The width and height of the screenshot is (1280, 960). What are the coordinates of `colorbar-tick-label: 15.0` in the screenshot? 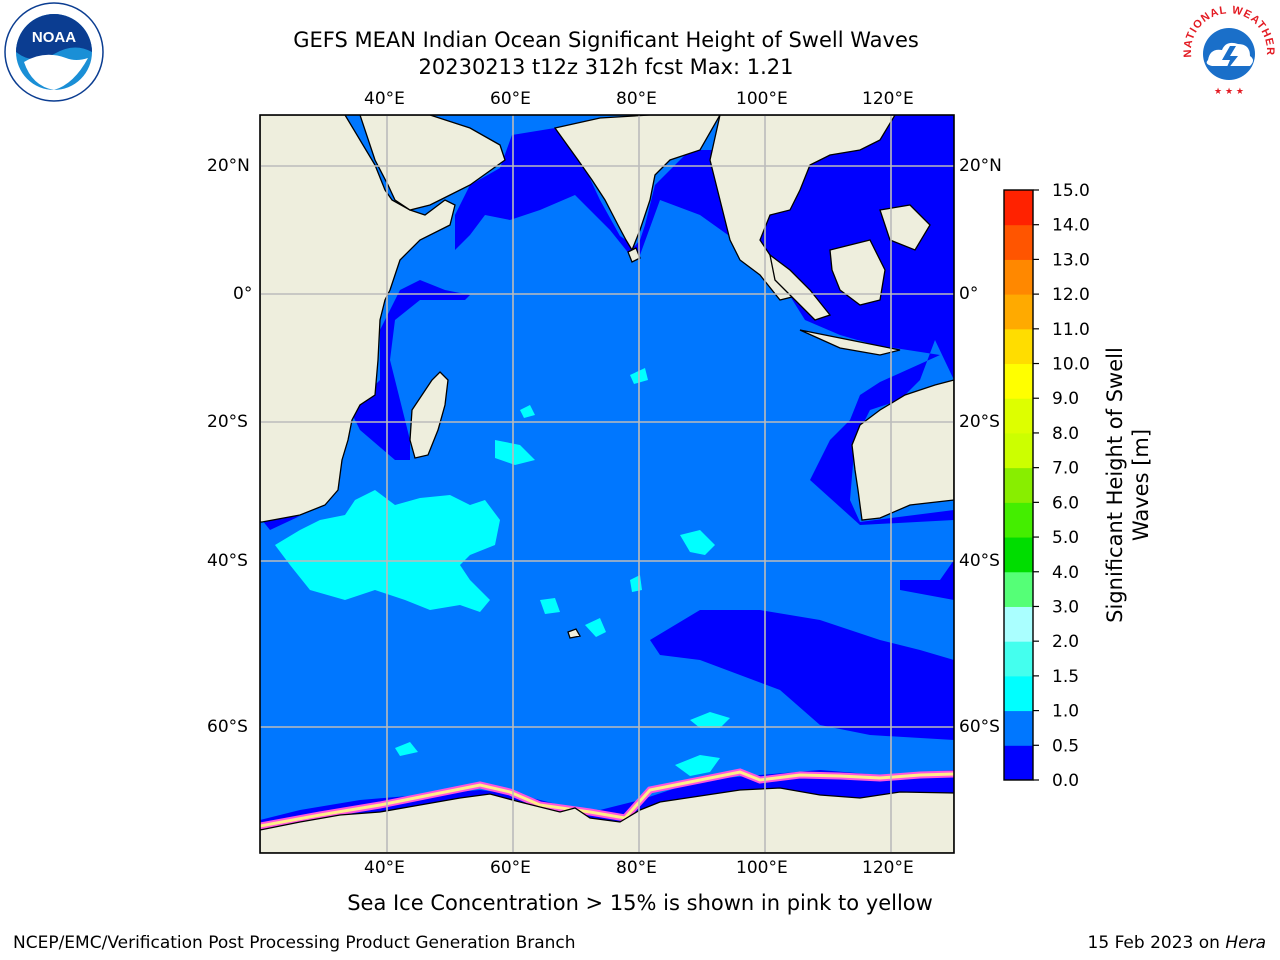 It's located at (1071, 191).